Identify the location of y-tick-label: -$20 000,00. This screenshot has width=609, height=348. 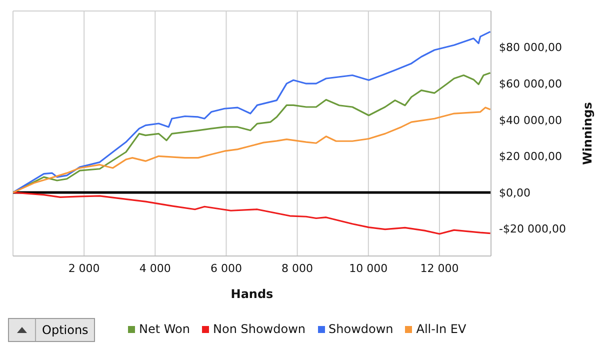
(532, 229).